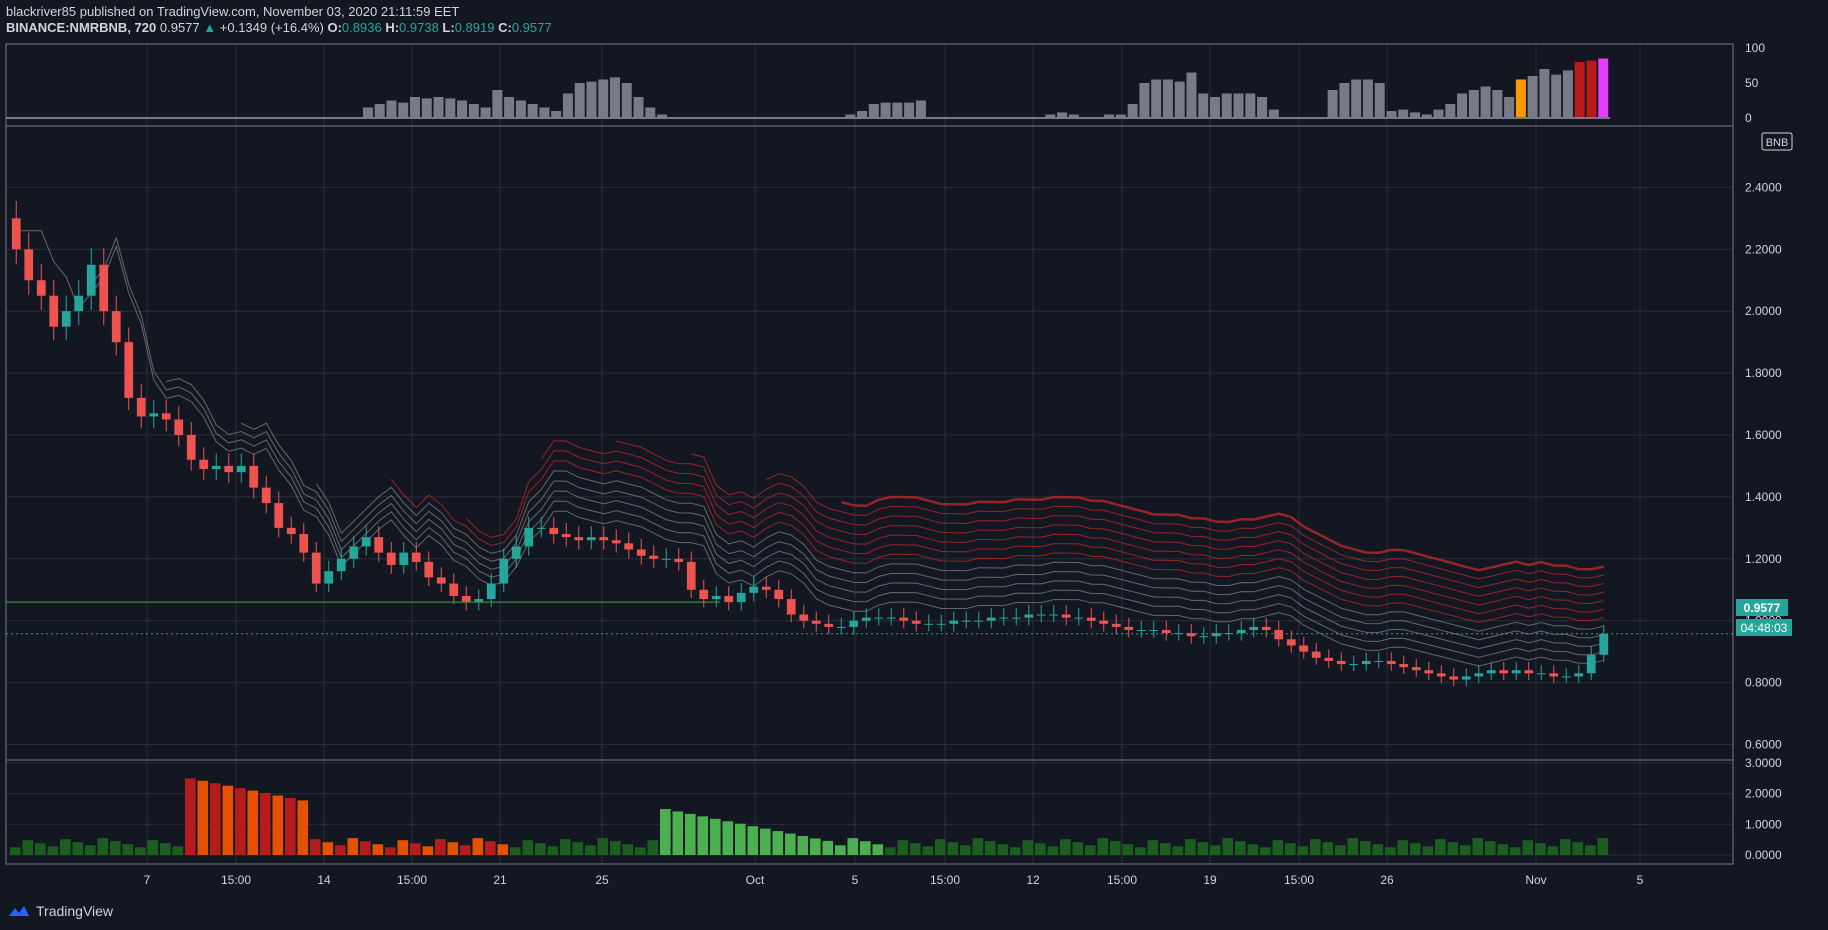 The width and height of the screenshot is (1828, 930). Describe the element at coordinates (210, 27) in the screenshot. I see `change-icon: ▲` at that location.